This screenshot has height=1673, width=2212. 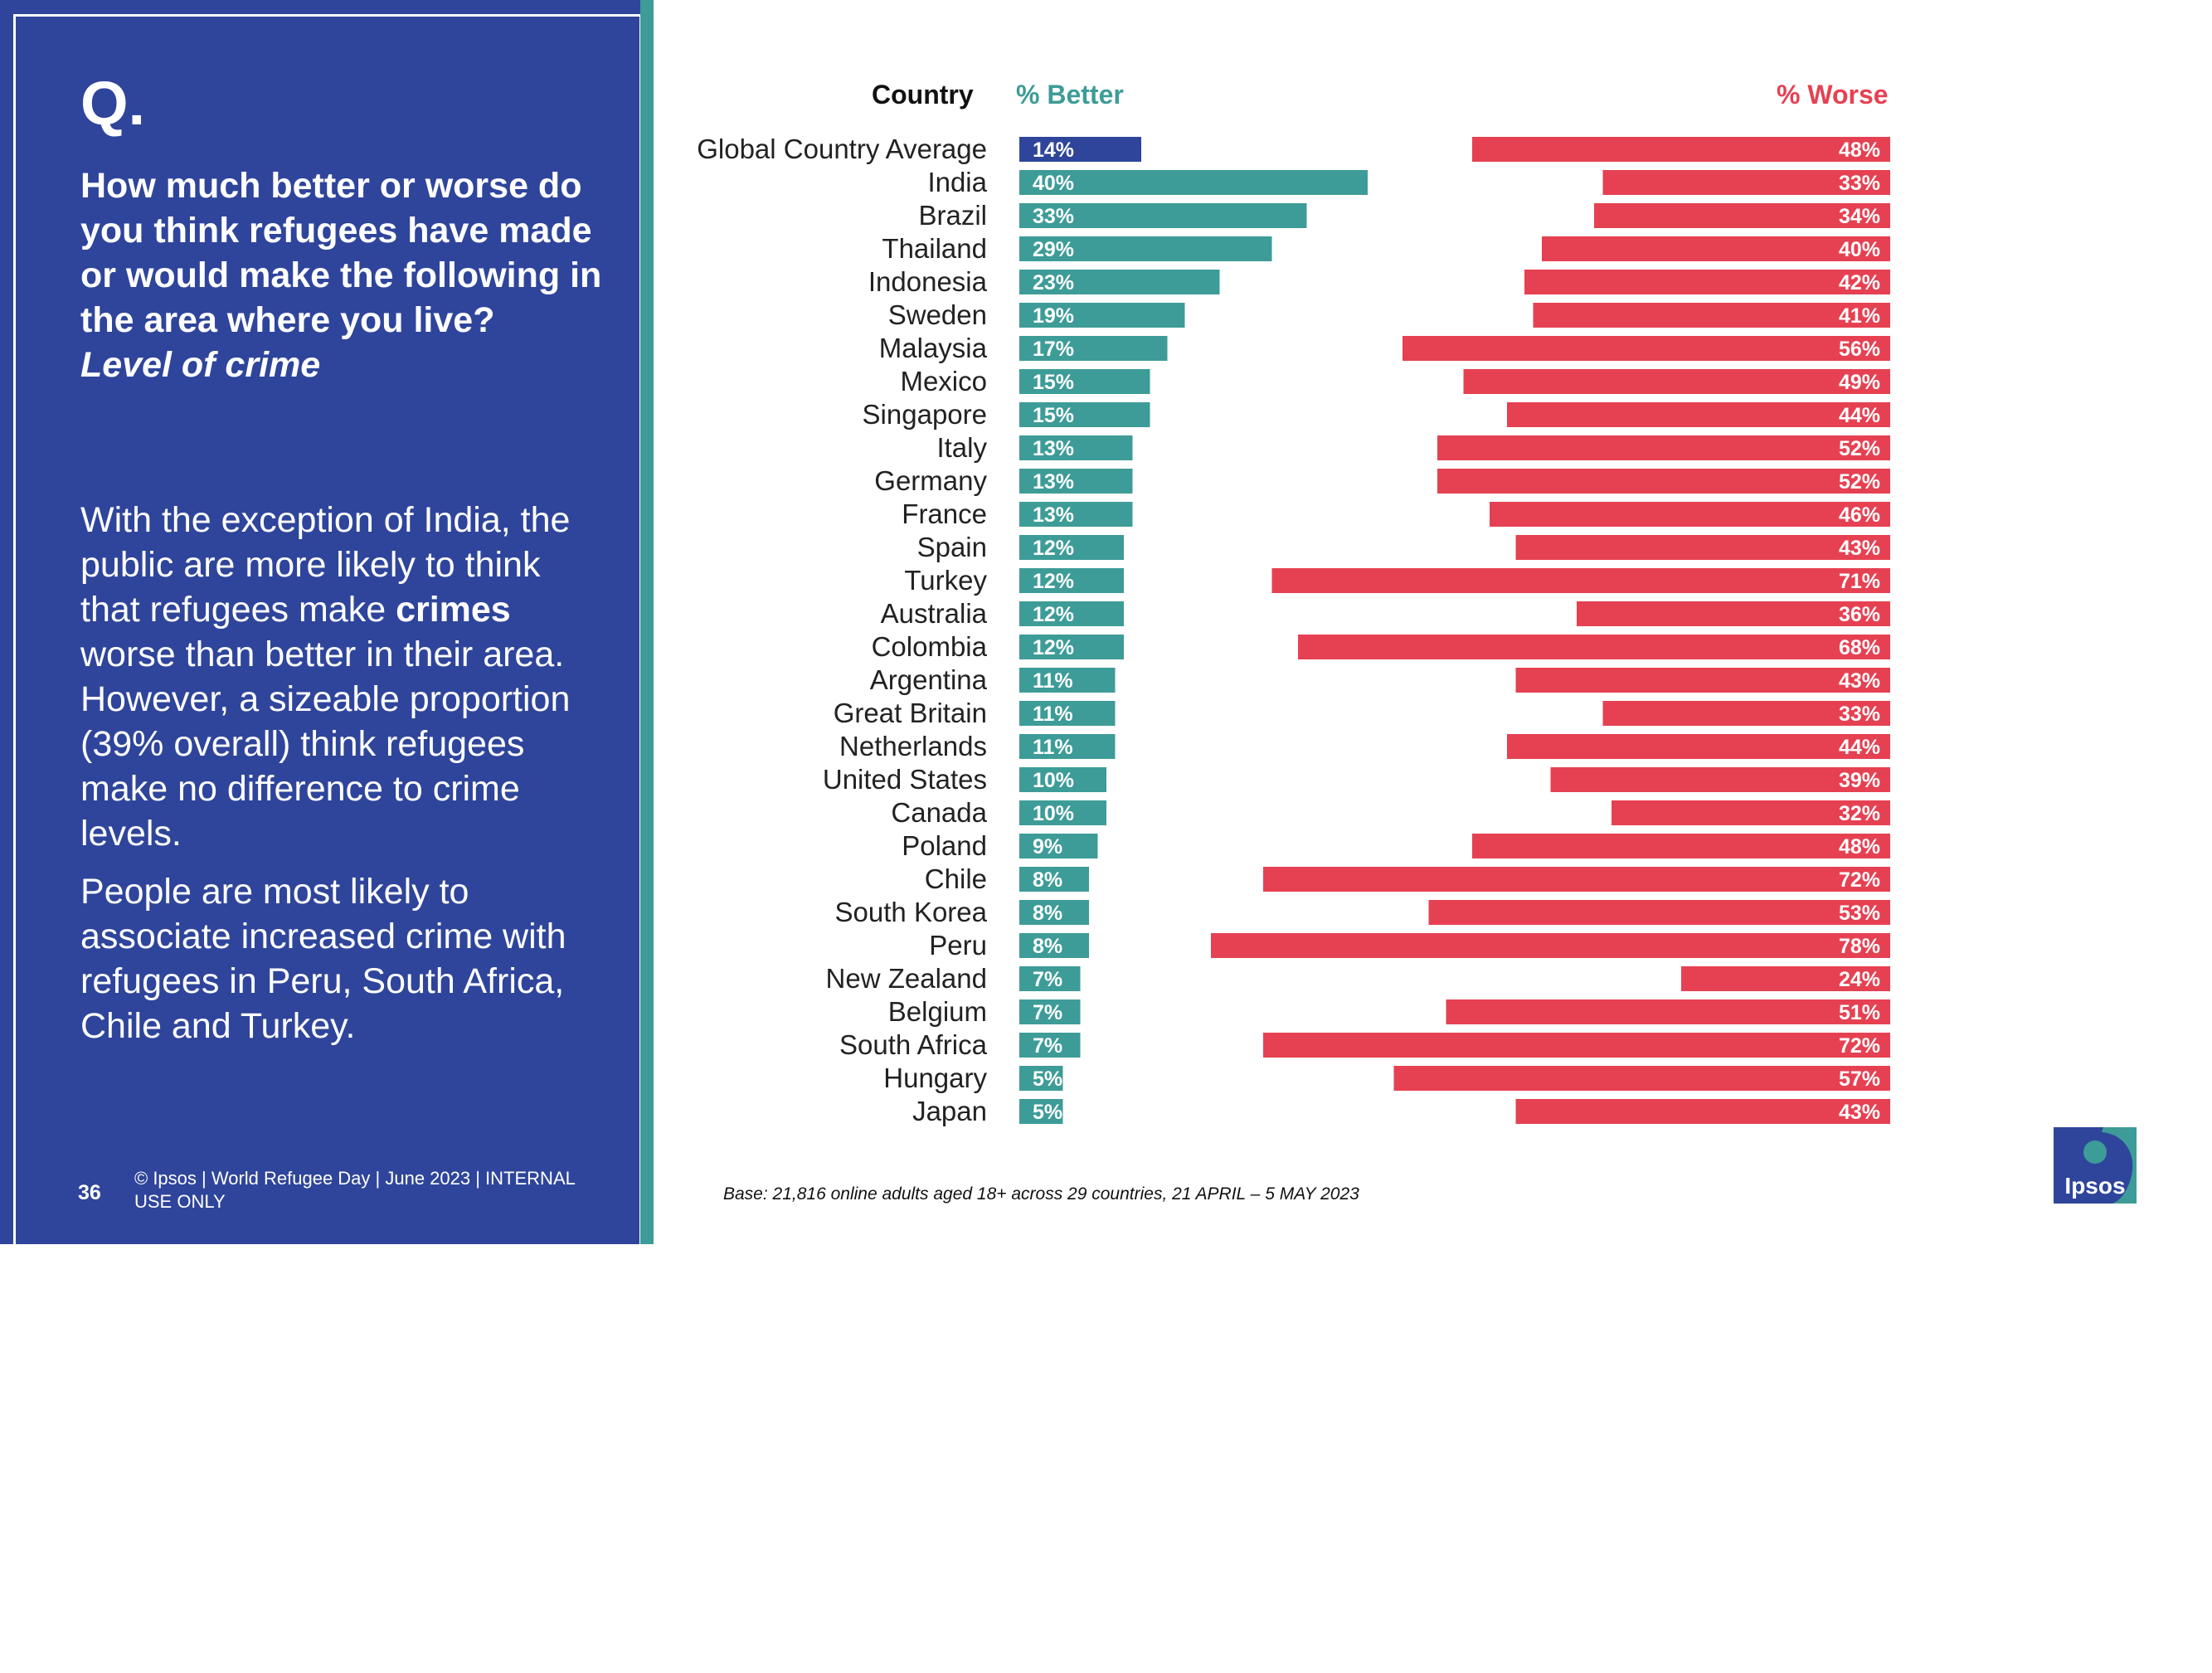 What do you see at coordinates (89, 1192) in the screenshot?
I see `page-number: 36` at bounding box center [89, 1192].